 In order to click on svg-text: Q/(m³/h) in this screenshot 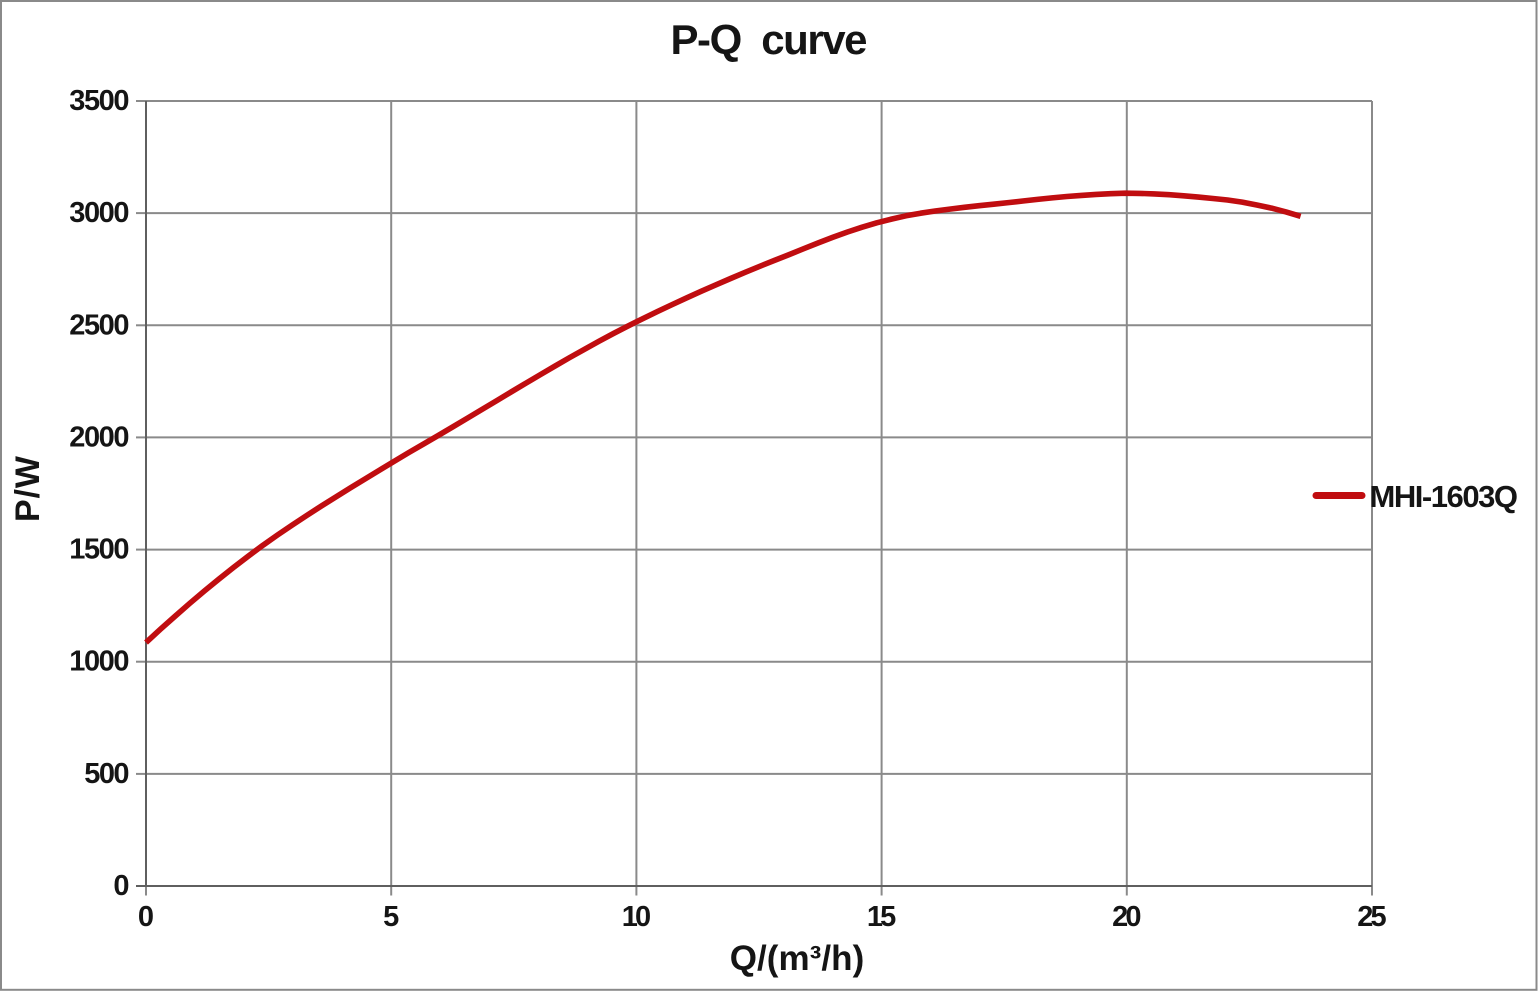, I will do `click(797, 958)`.